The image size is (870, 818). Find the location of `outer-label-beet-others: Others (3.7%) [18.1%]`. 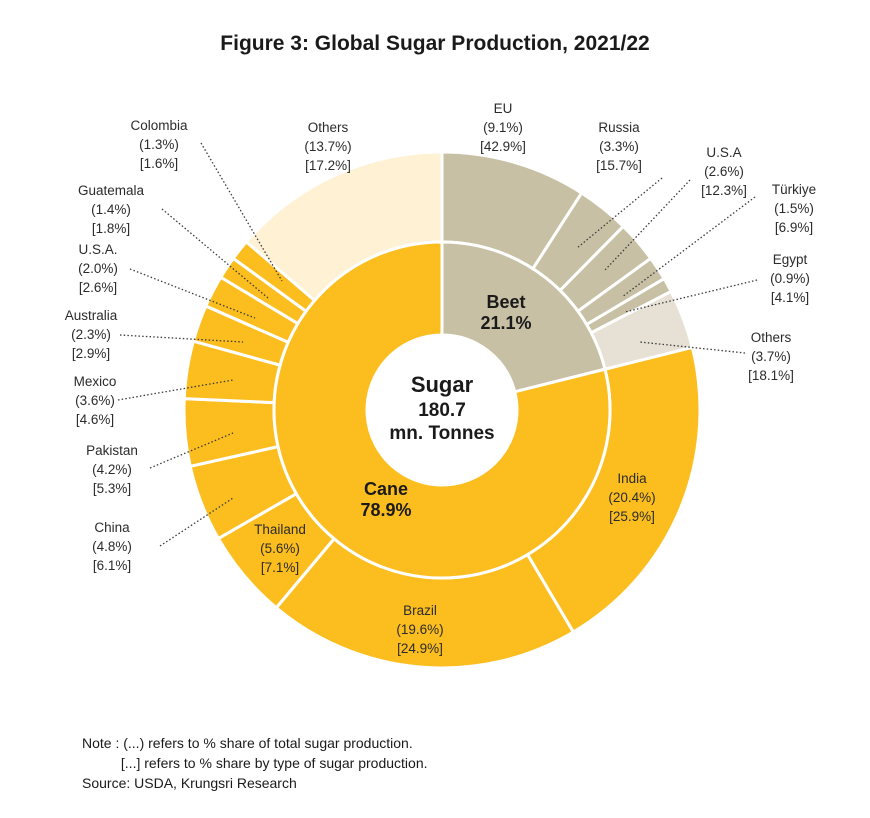

outer-label-beet-others: Others (3.7%) [18.1%] is located at coordinates (771, 356).